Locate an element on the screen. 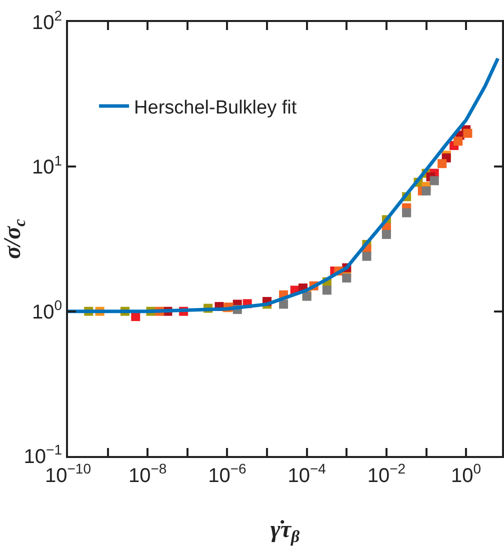  y-tick-label: 10$^{0}$ is located at coordinates (47, 310).